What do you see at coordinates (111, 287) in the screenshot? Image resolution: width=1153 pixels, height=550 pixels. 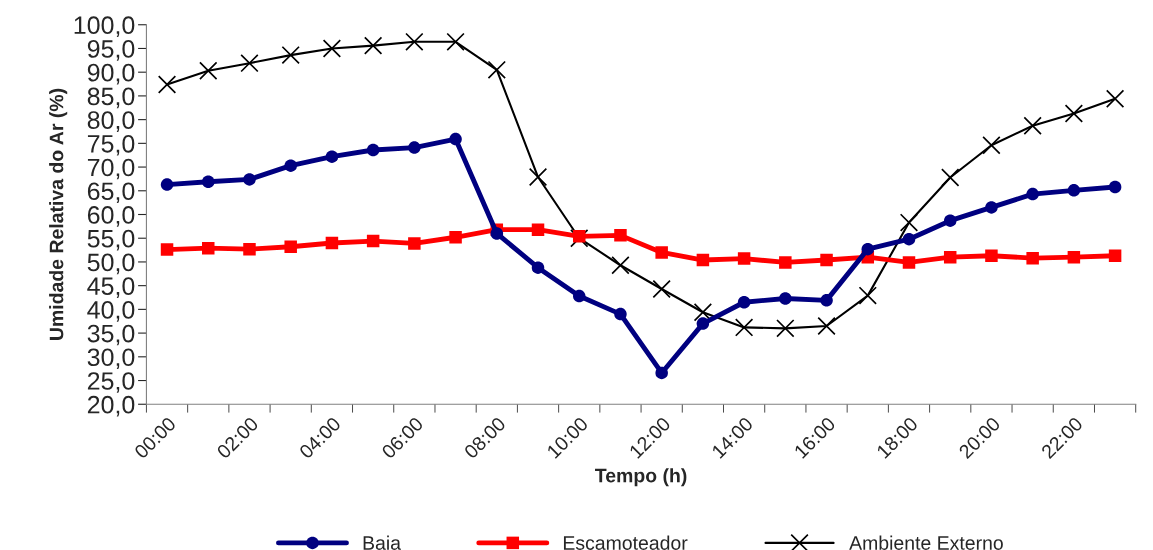 I see `y-tick-label: 45,0` at bounding box center [111, 287].